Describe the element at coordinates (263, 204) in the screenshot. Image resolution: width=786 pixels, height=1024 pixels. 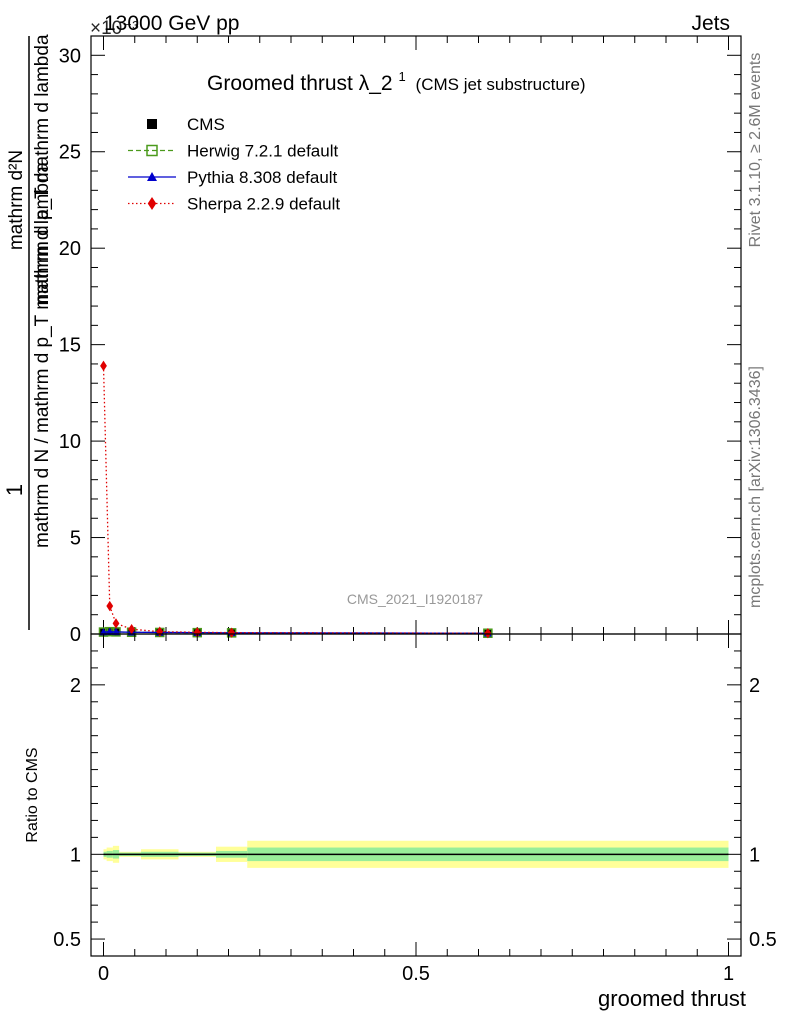
I see `legend-label: Sherpa 2.2.9 default` at that location.